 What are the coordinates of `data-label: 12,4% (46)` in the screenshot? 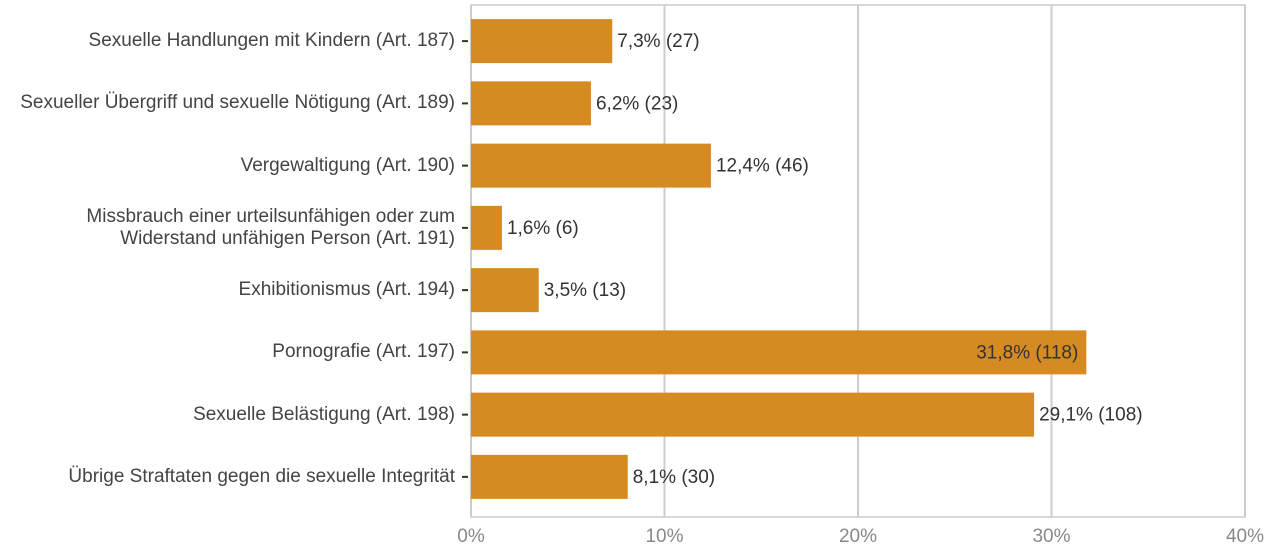 It's located at (762, 166).